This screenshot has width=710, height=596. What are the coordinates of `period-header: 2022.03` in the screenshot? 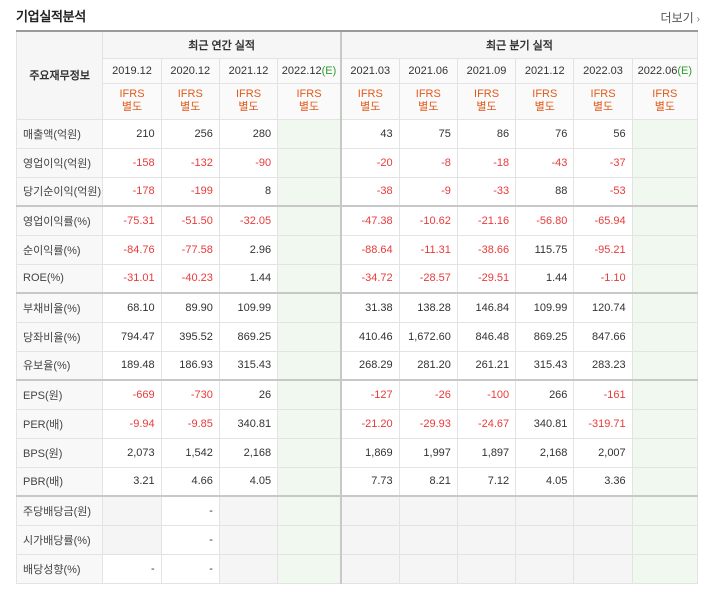 It's located at (603, 70).